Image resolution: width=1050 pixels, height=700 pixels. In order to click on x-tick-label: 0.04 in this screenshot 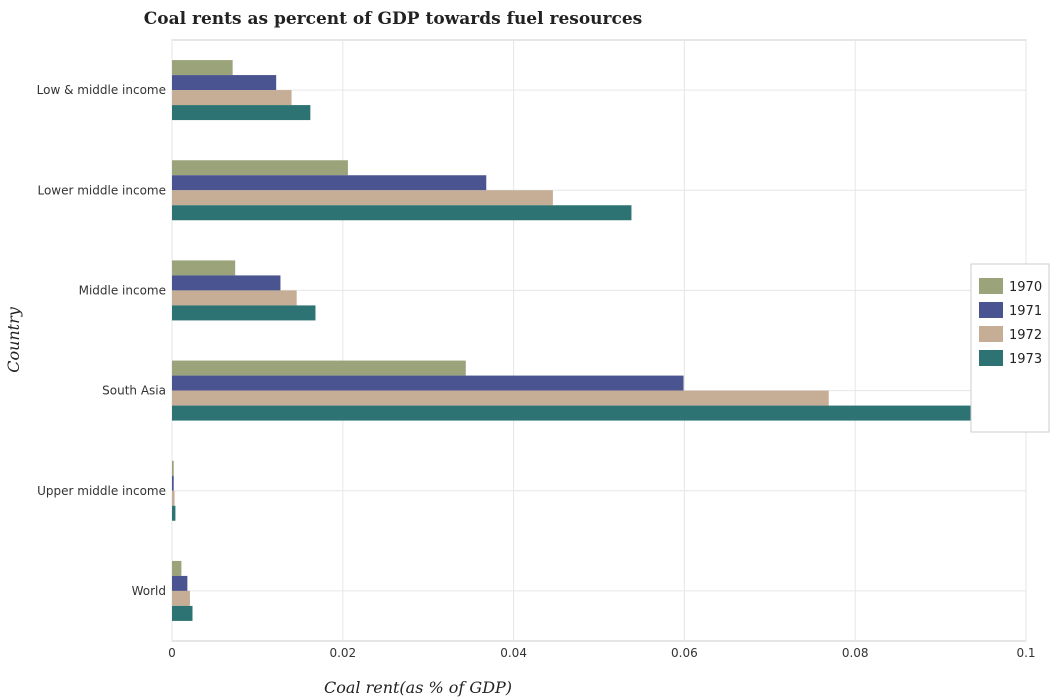, I will do `click(513, 653)`.